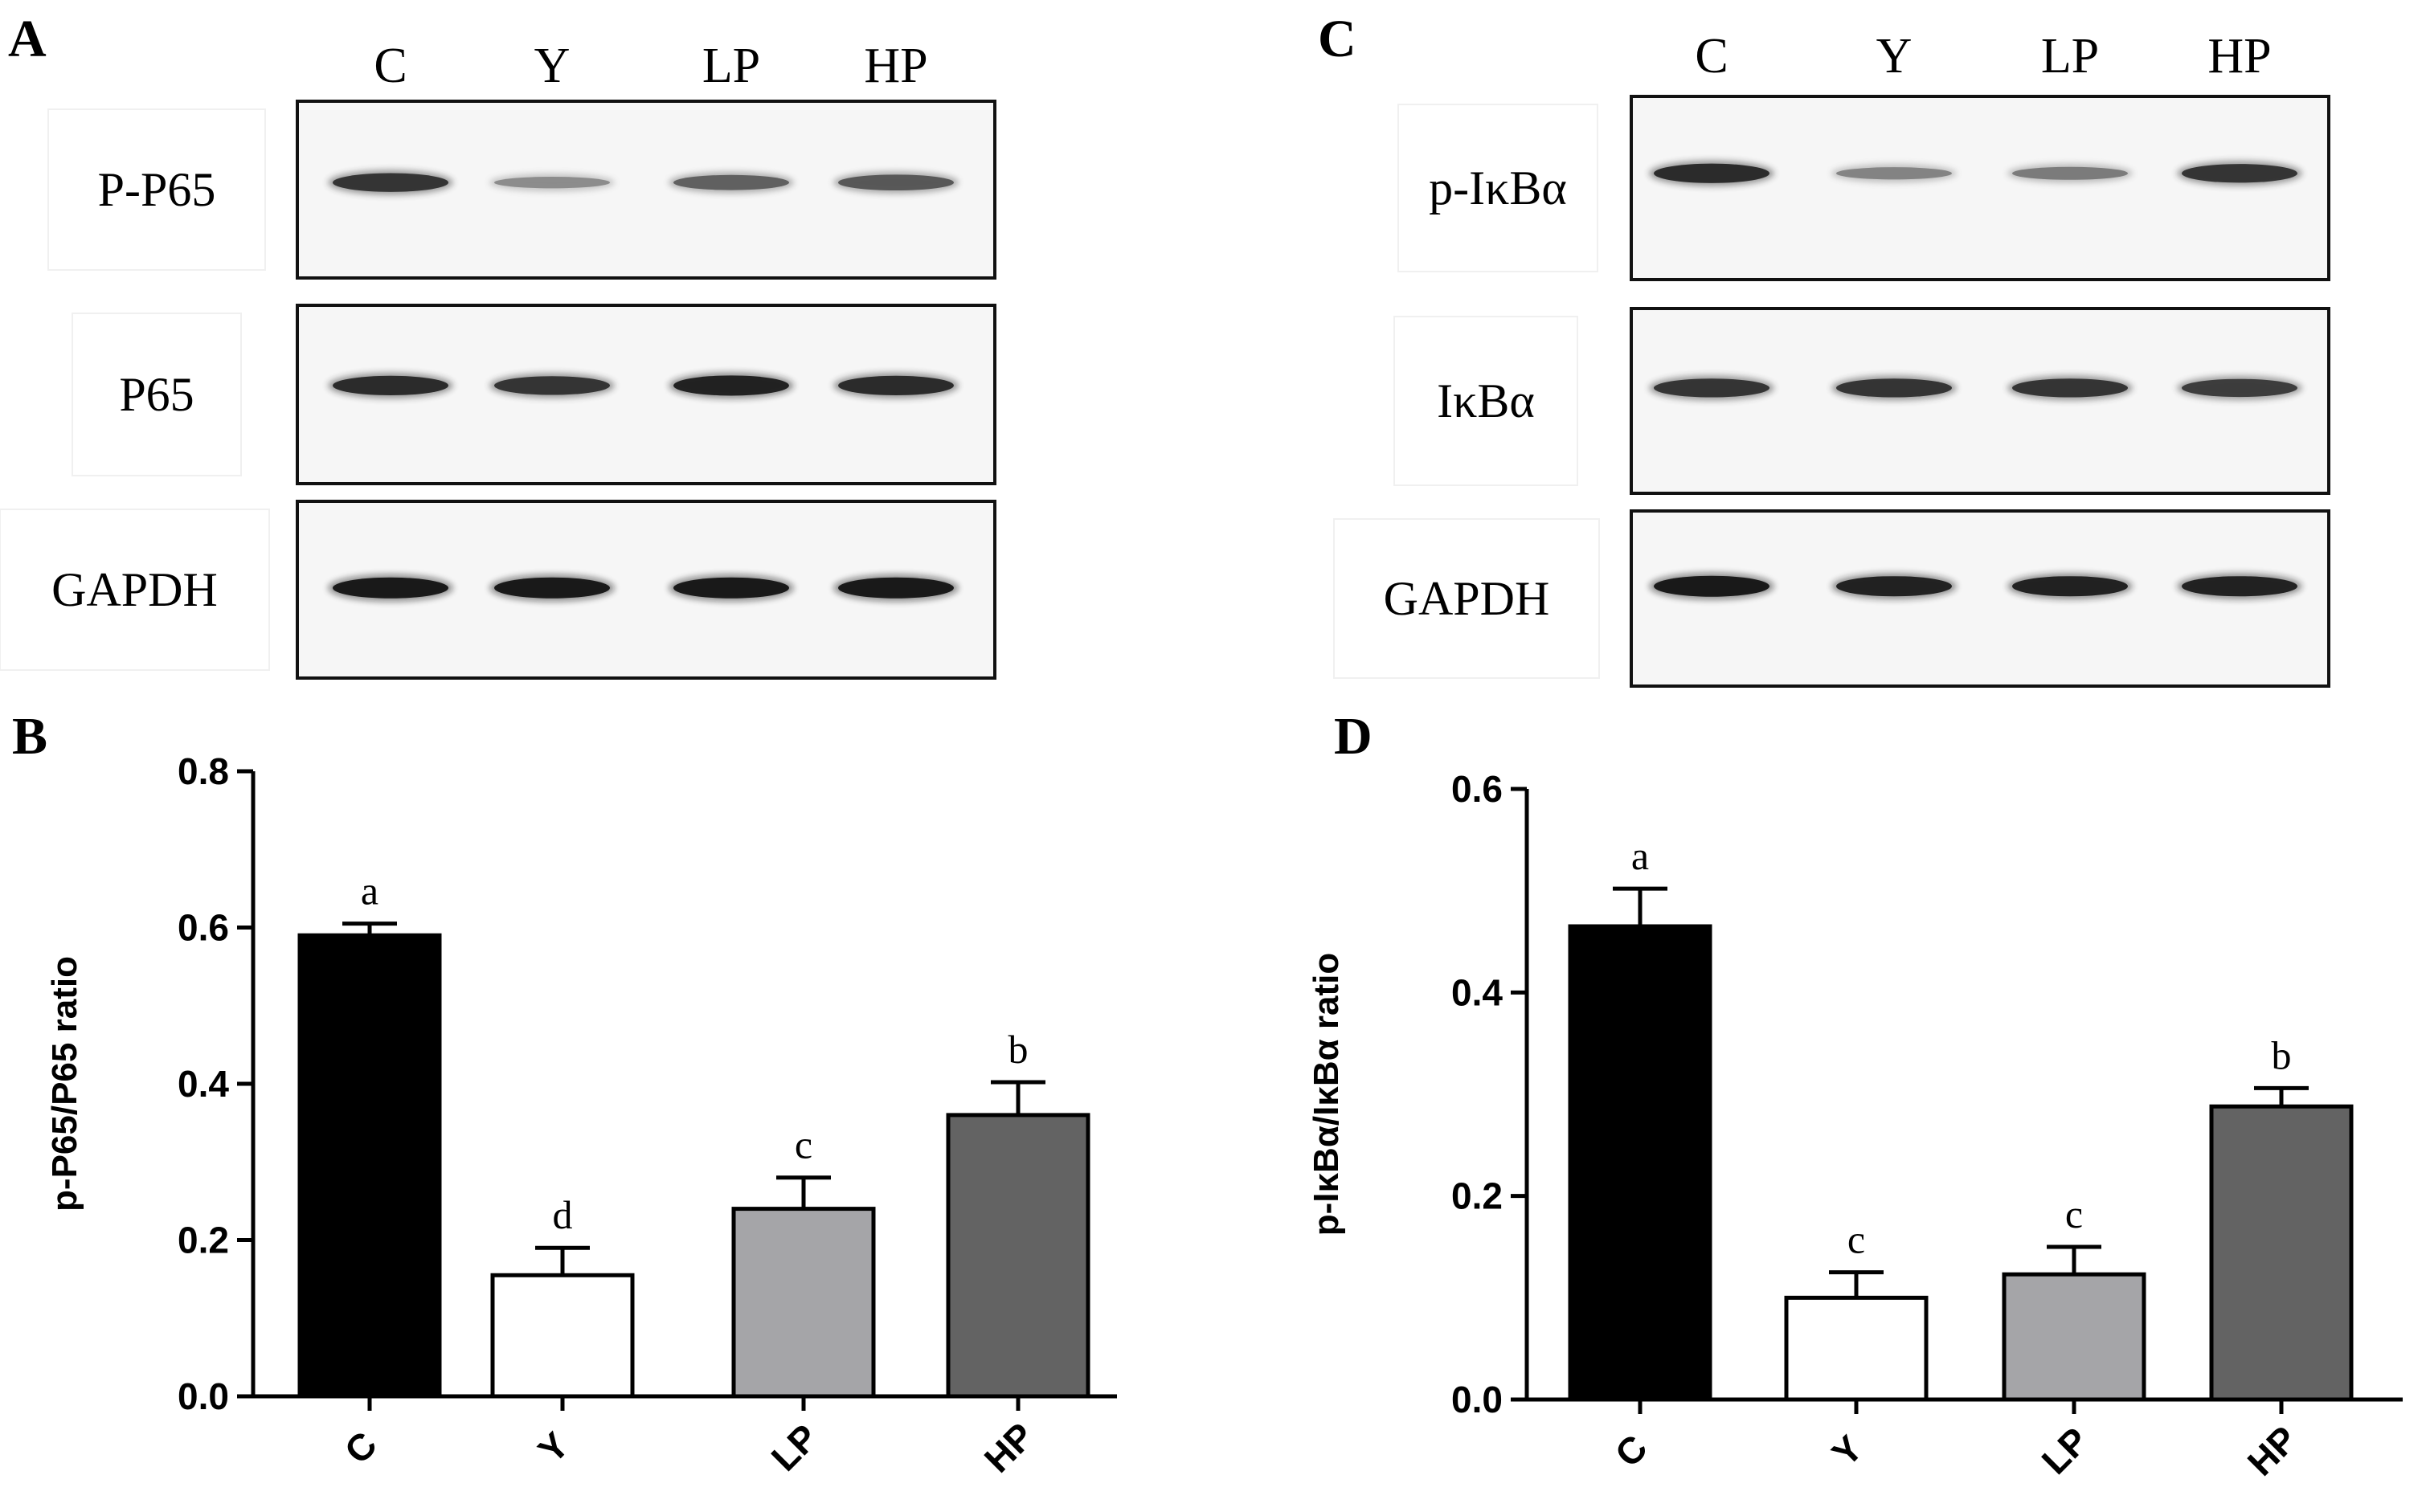  I want to click on y-tick-label: 0.8, so click(203, 771).